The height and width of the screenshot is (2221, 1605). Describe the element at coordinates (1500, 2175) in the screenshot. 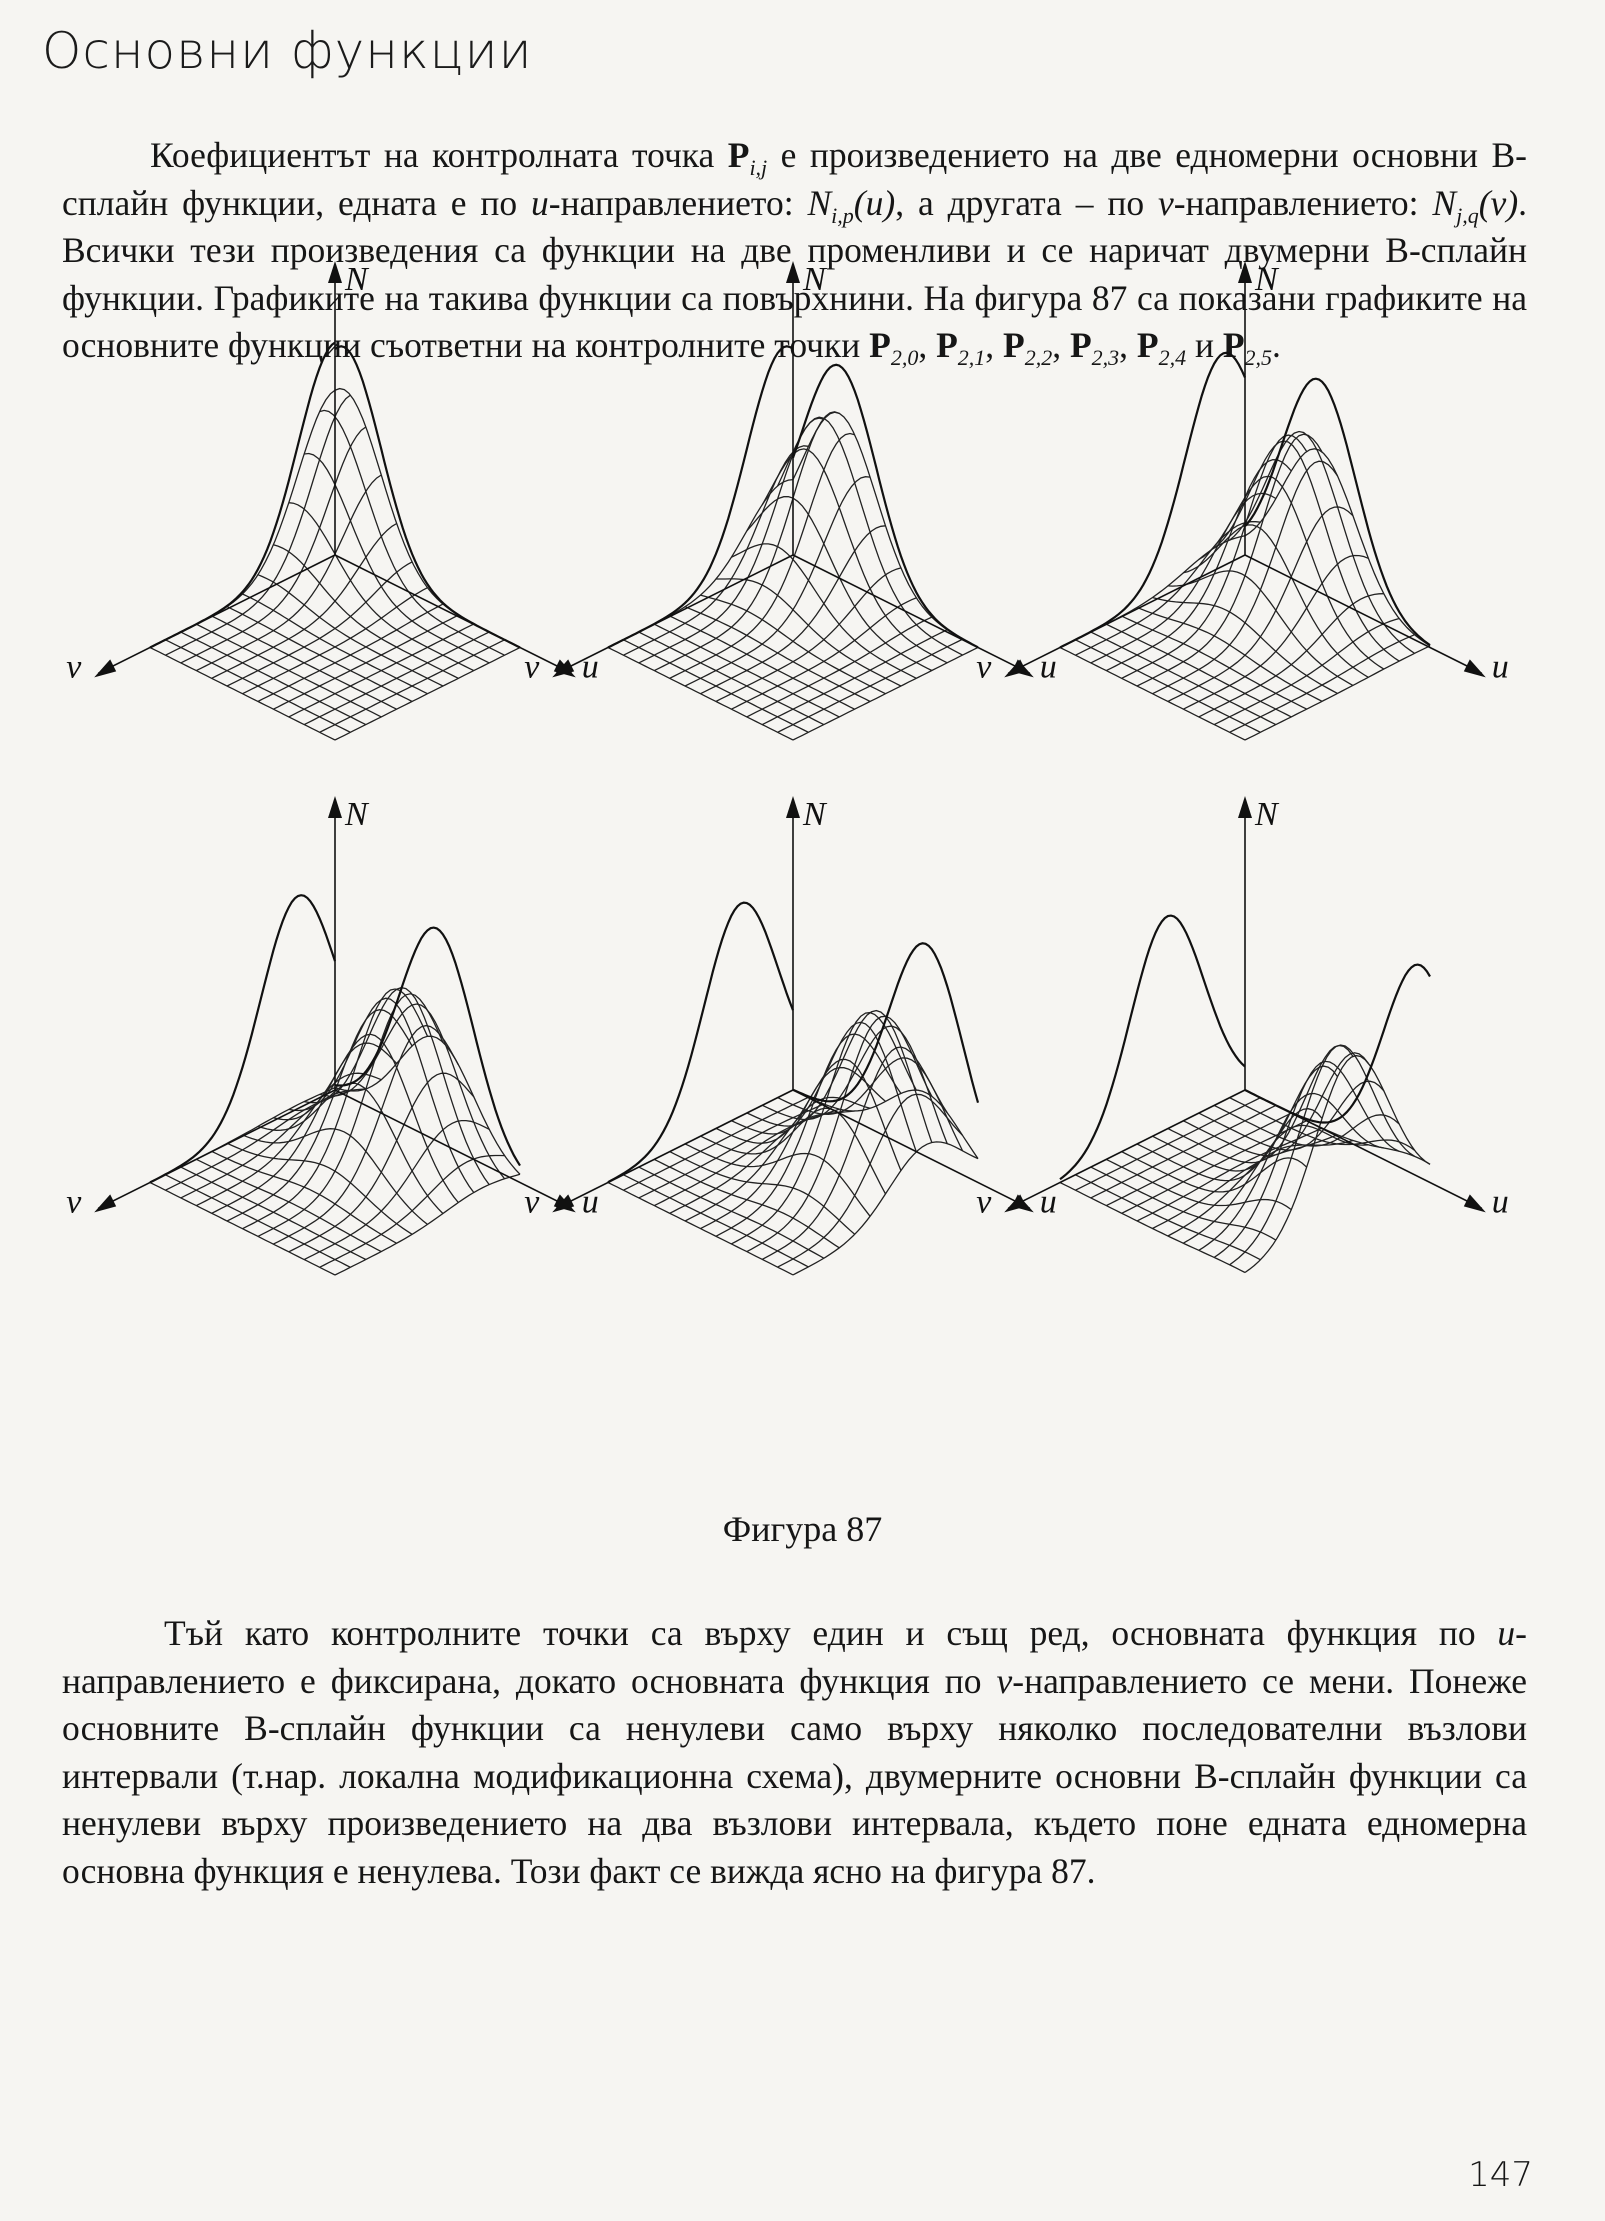

I see `page-number: 147` at that location.